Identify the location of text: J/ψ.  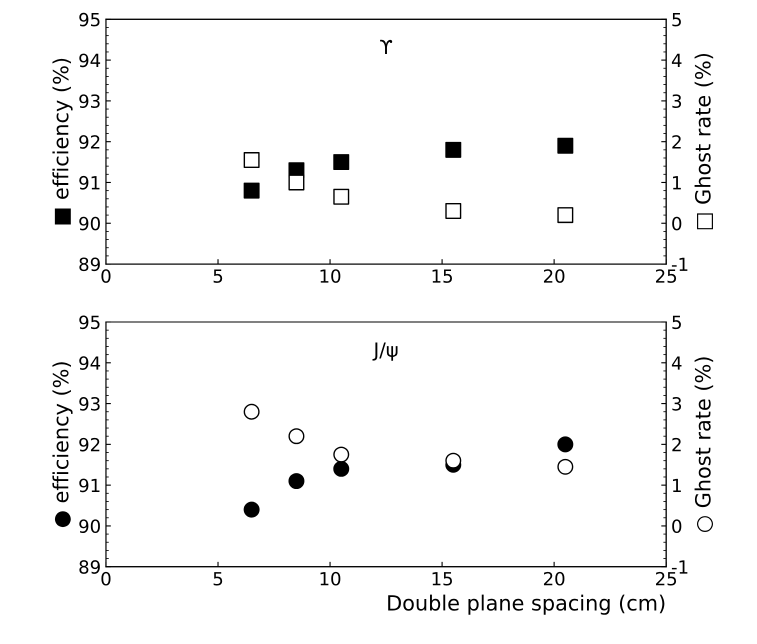
(385, 351).